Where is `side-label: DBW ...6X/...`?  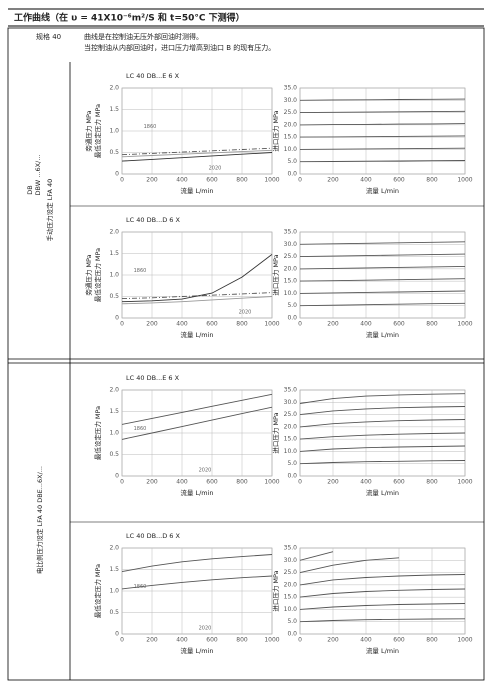
side-label: DBW ...6X/... is located at coordinates (38, 175).